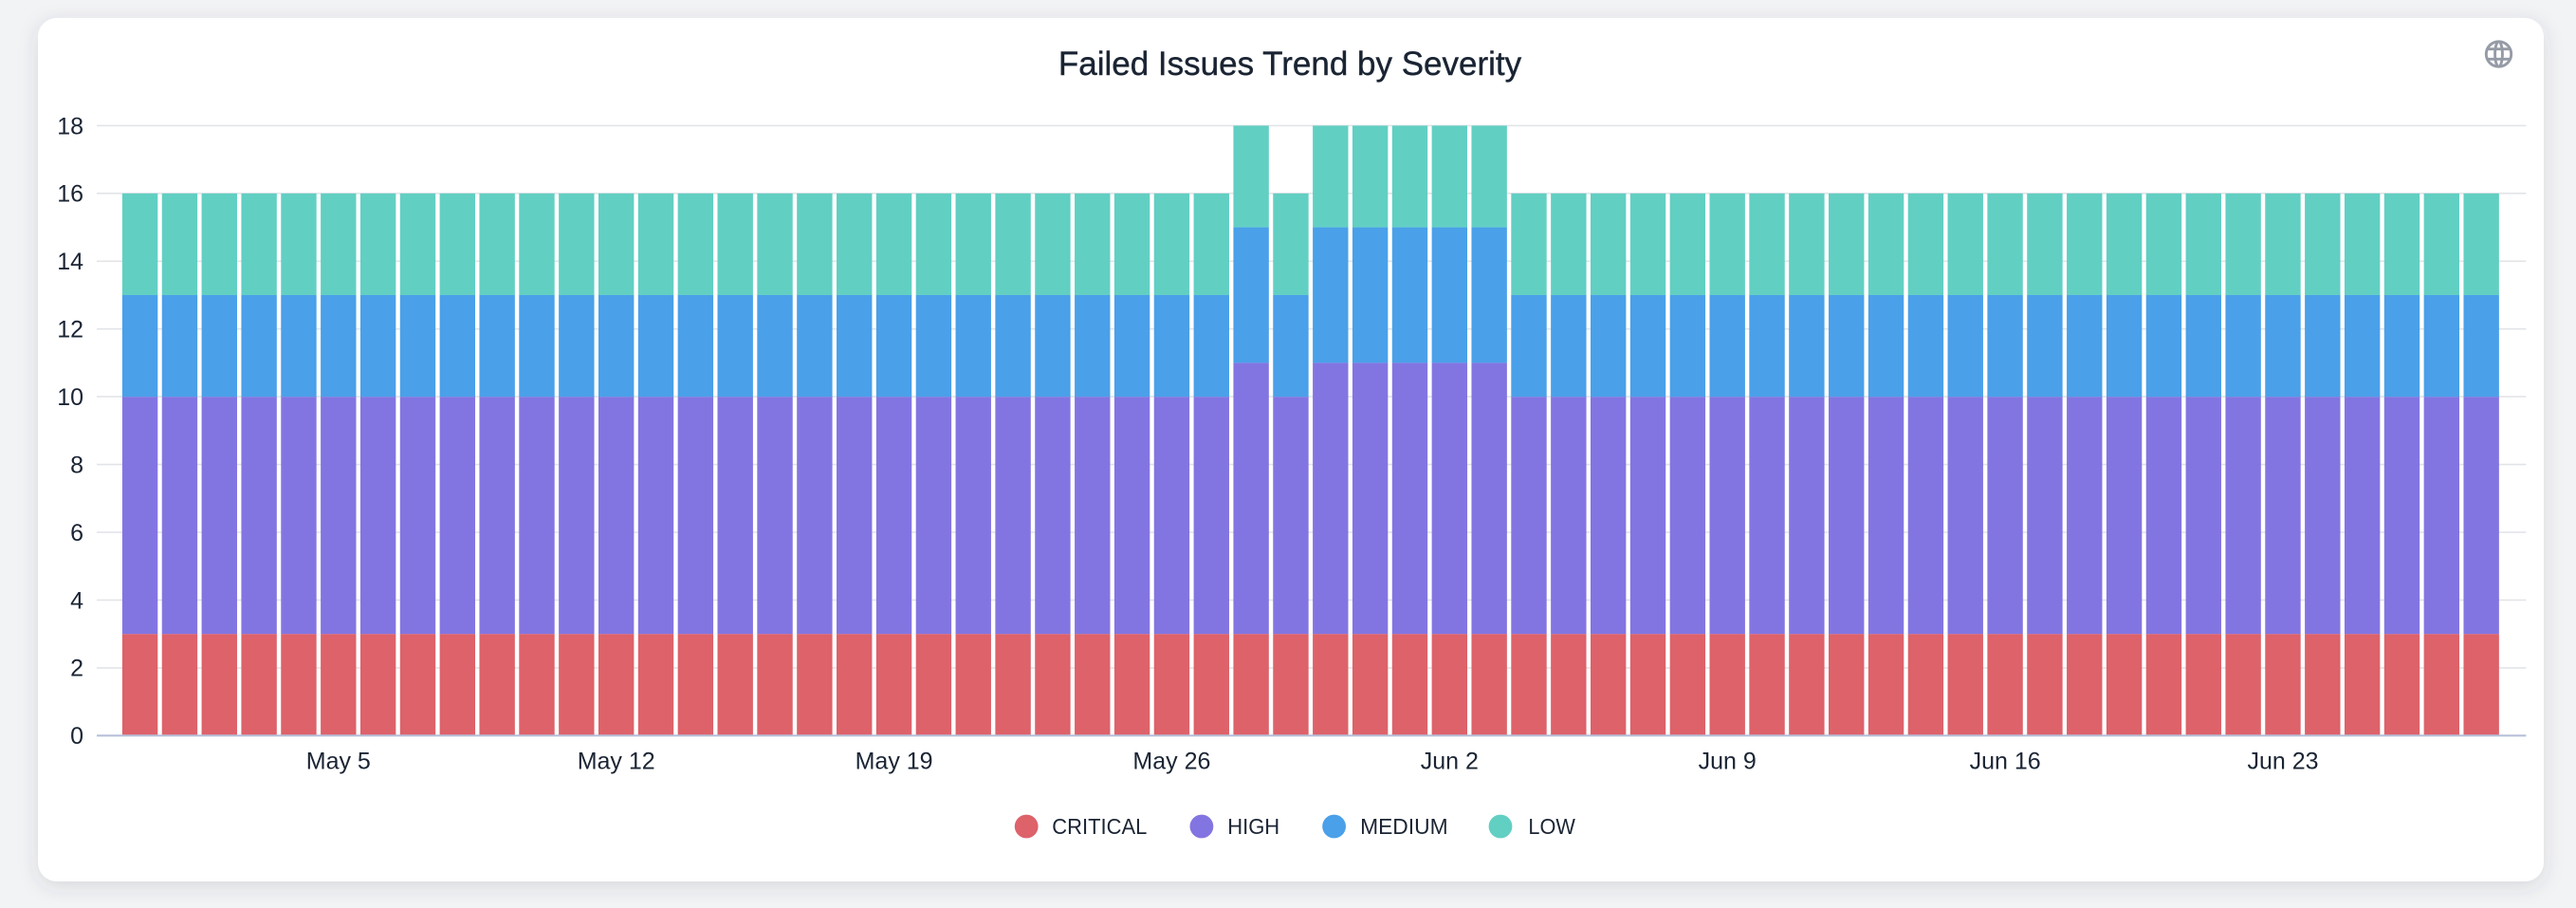 This screenshot has height=908, width=2576. Describe the element at coordinates (1404, 826) in the screenshot. I see `svg-text: MEDIUM` at that location.